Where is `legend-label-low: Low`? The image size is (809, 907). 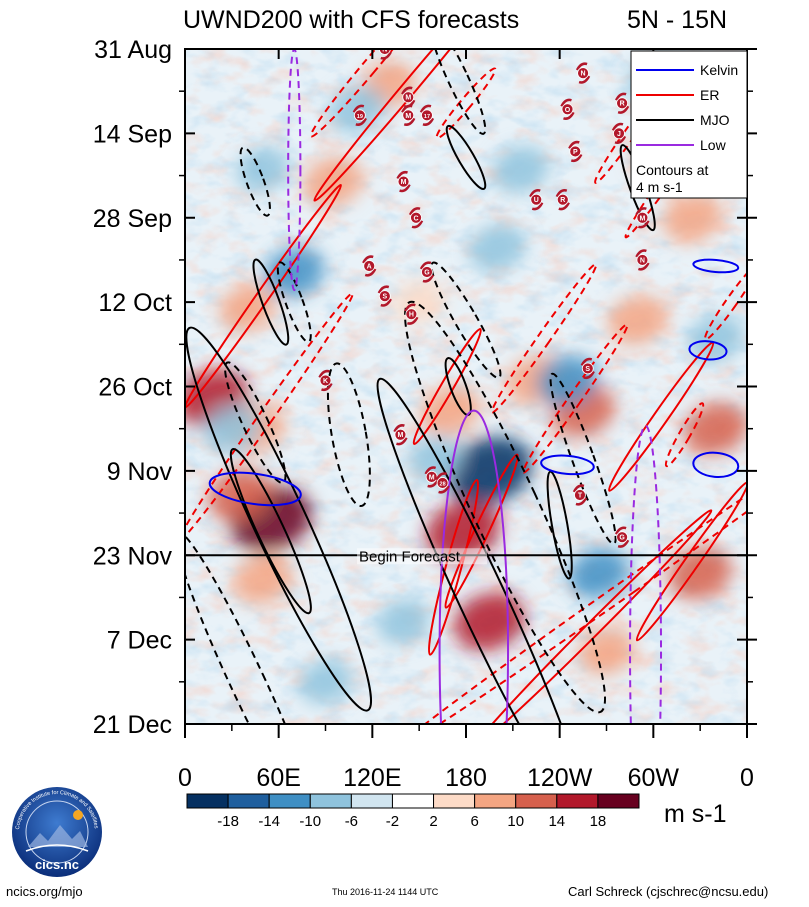
legend-label-low: Low is located at coordinates (713, 145).